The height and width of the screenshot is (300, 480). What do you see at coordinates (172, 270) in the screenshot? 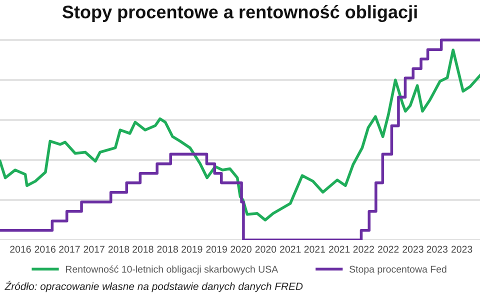
I see `legend-label: Rentowność 10-letnich obligacji skarbowych USA` at bounding box center [172, 270].